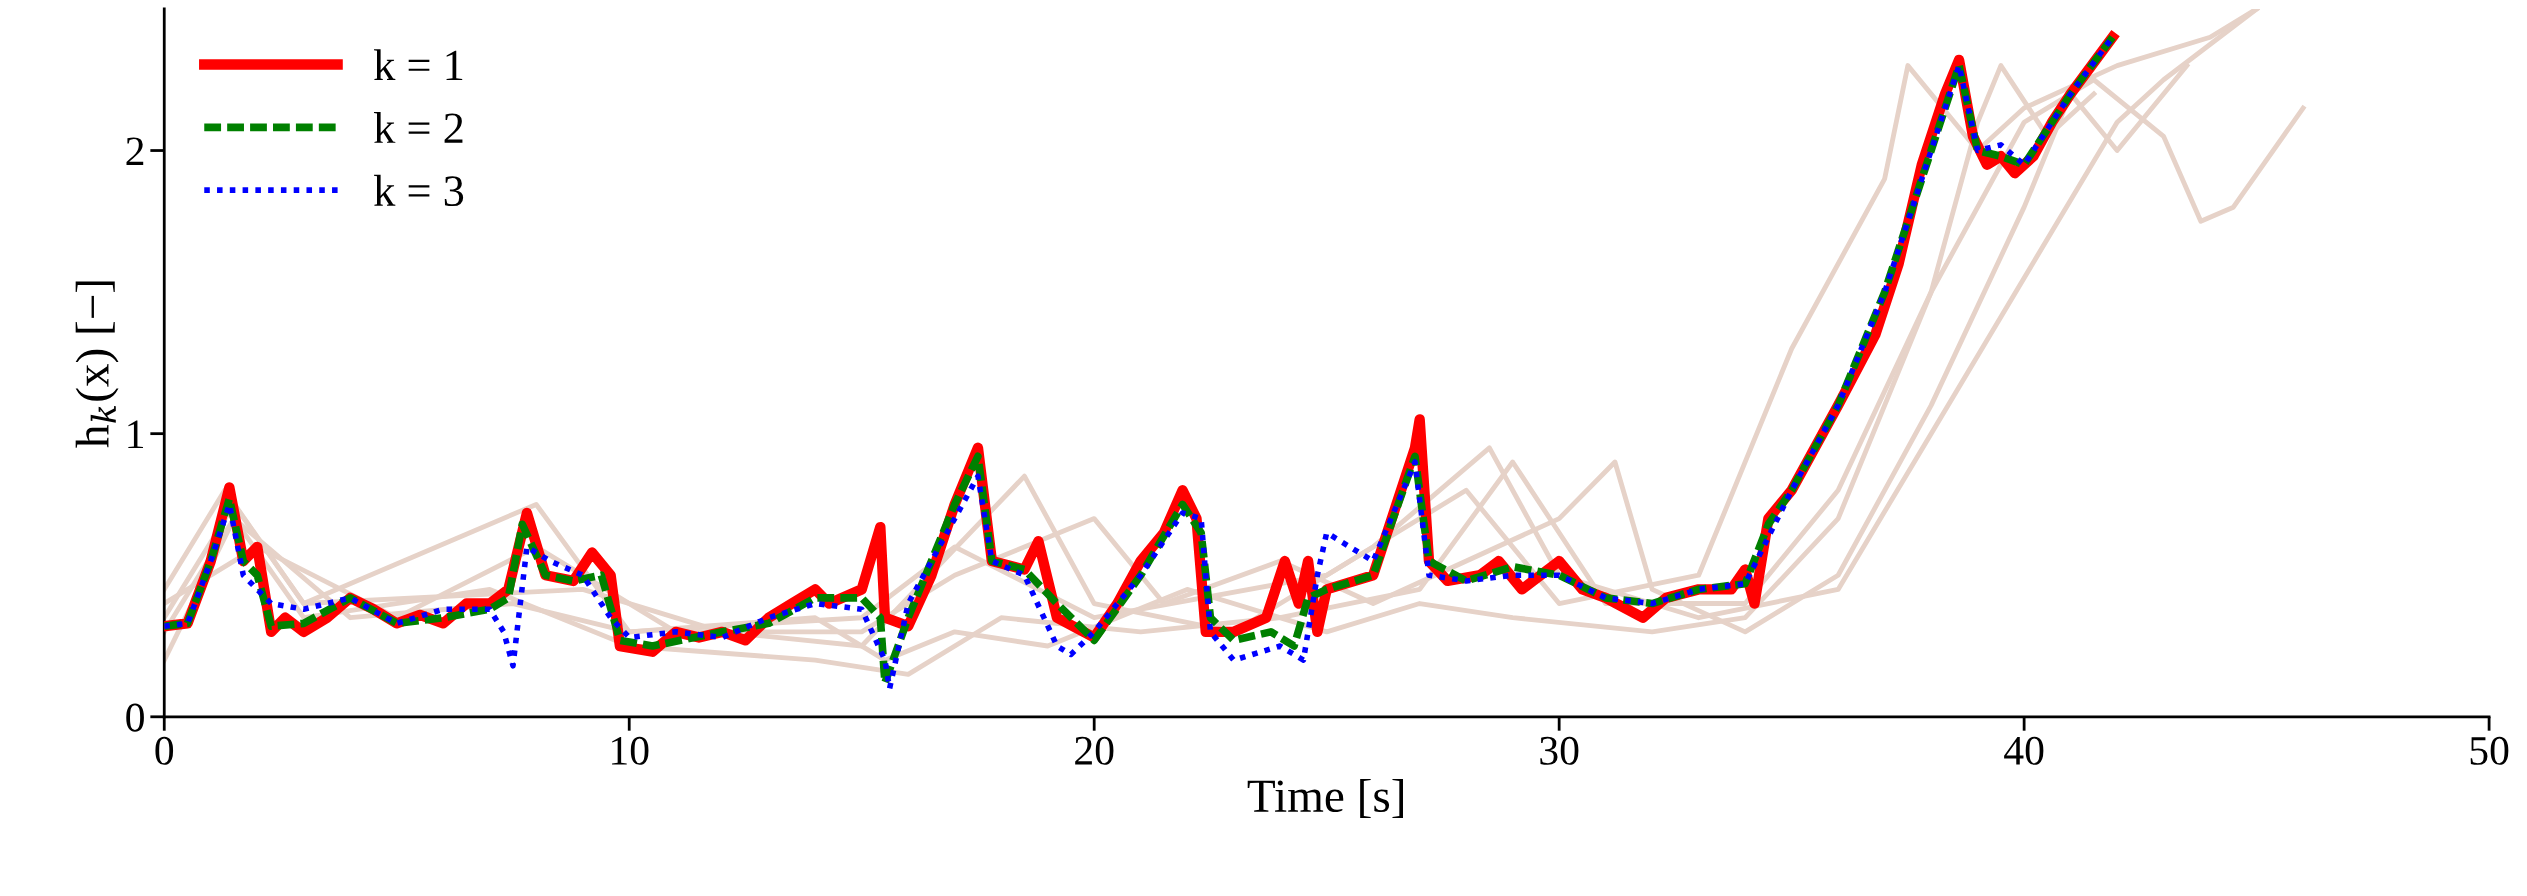 The image size is (2527, 896). What do you see at coordinates (630, 750) in the screenshot?
I see `x-tick-label: 10` at bounding box center [630, 750].